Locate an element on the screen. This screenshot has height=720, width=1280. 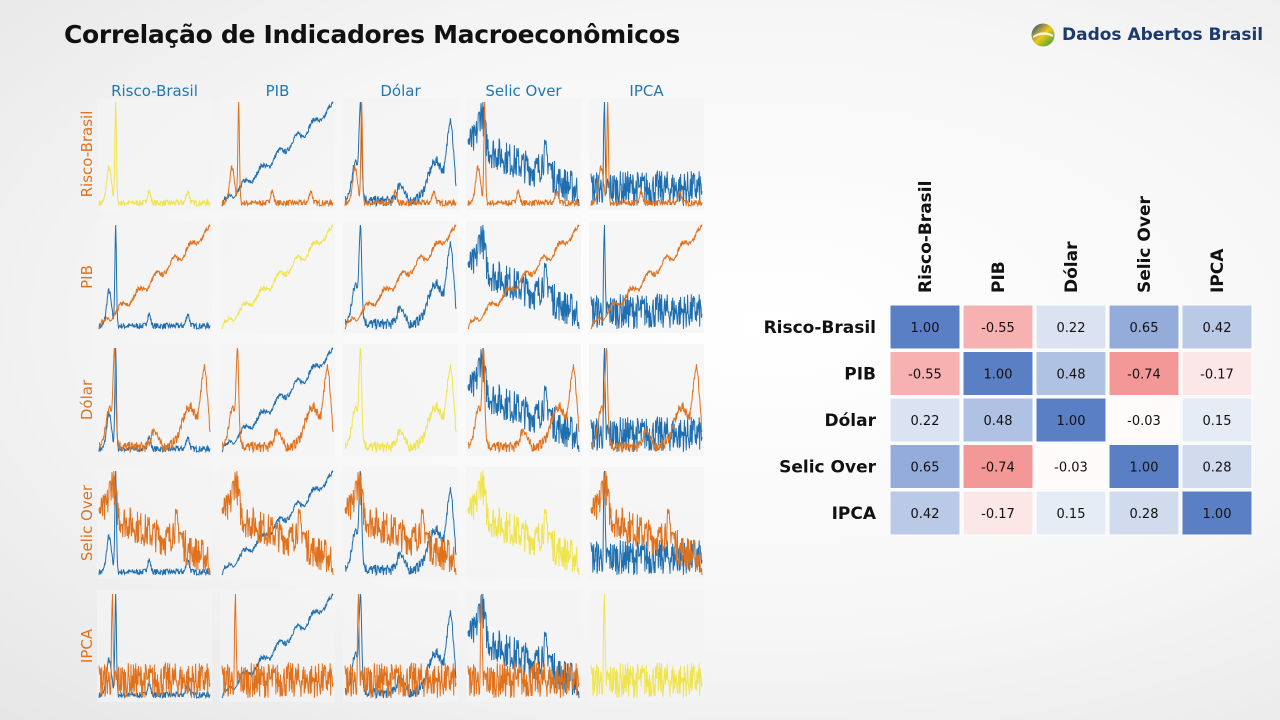
heatmap-col-label-selic-over: Selic Over is located at coordinates (1145, 244).